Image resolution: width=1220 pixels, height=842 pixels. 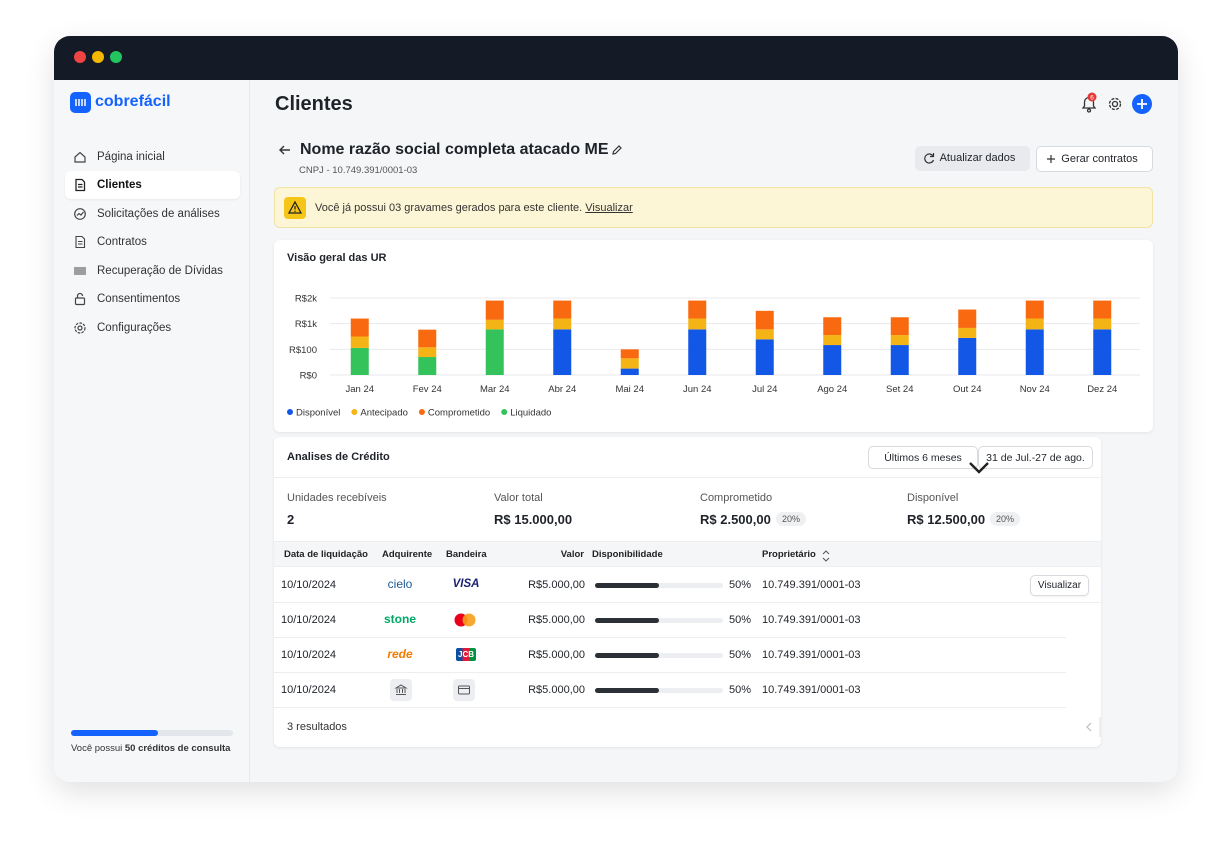 I want to click on pagination-prev, so click(x=1091, y=727).